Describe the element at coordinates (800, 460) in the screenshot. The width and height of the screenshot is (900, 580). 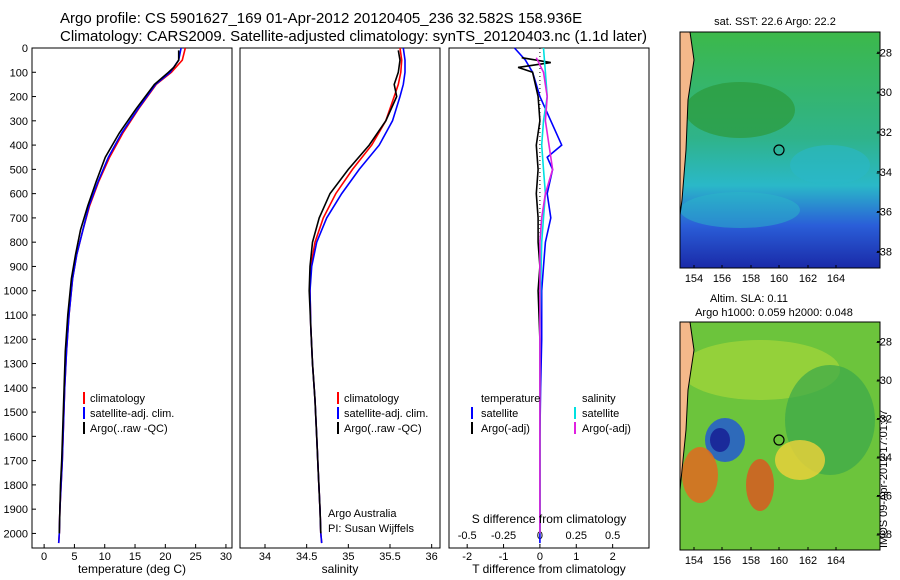
I see `sla-anomaly-patch` at that location.